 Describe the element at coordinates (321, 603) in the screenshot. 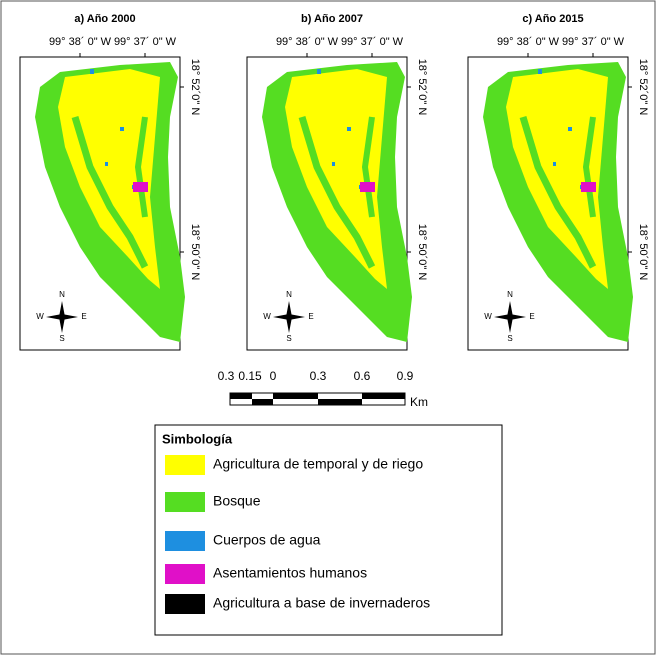

I see `legend-label: Agricultura a base de invernaderos` at that location.